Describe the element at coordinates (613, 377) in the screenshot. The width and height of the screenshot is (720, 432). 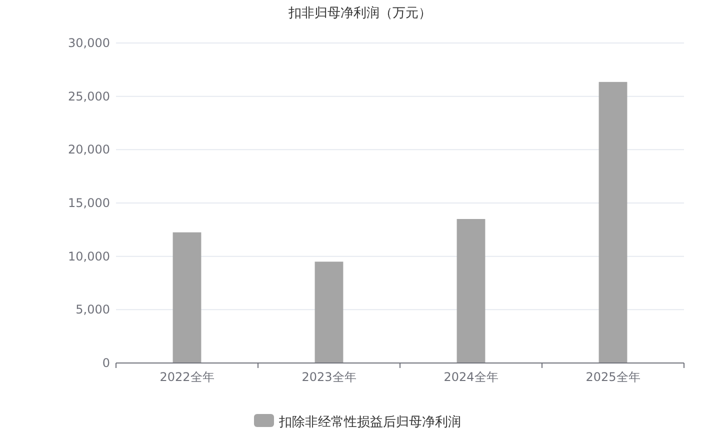
I see `x-tick-label: 2025全年` at that location.